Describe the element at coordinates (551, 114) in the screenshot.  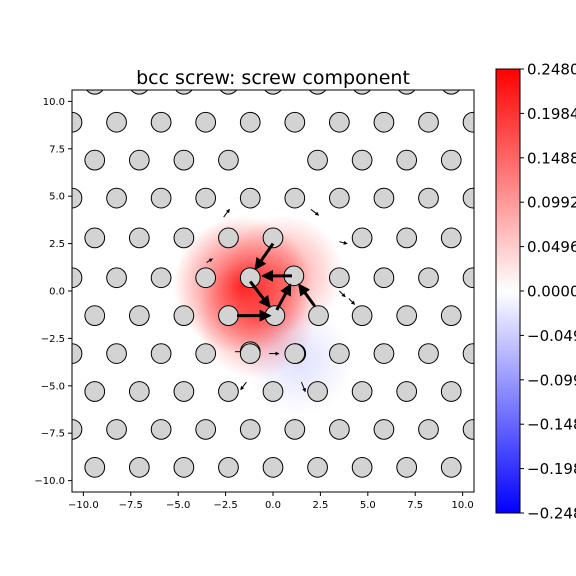
I see `colorbar-tick-label: 0.1984` at that location.